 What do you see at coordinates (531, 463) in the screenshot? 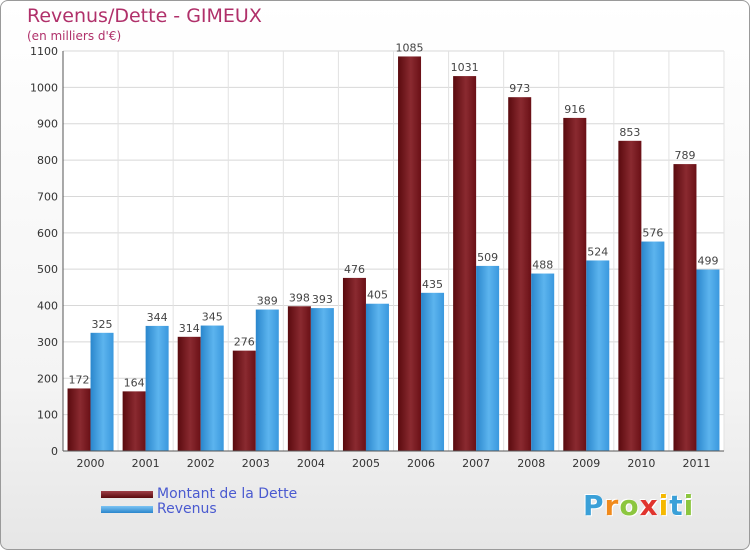
I see `x-tick-label: 2008` at bounding box center [531, 463].